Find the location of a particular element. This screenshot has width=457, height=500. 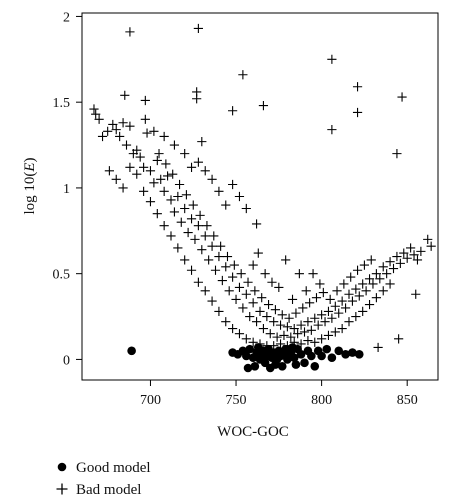

x-axis-title: WOC-GOC is located at coordinates (253, 432).